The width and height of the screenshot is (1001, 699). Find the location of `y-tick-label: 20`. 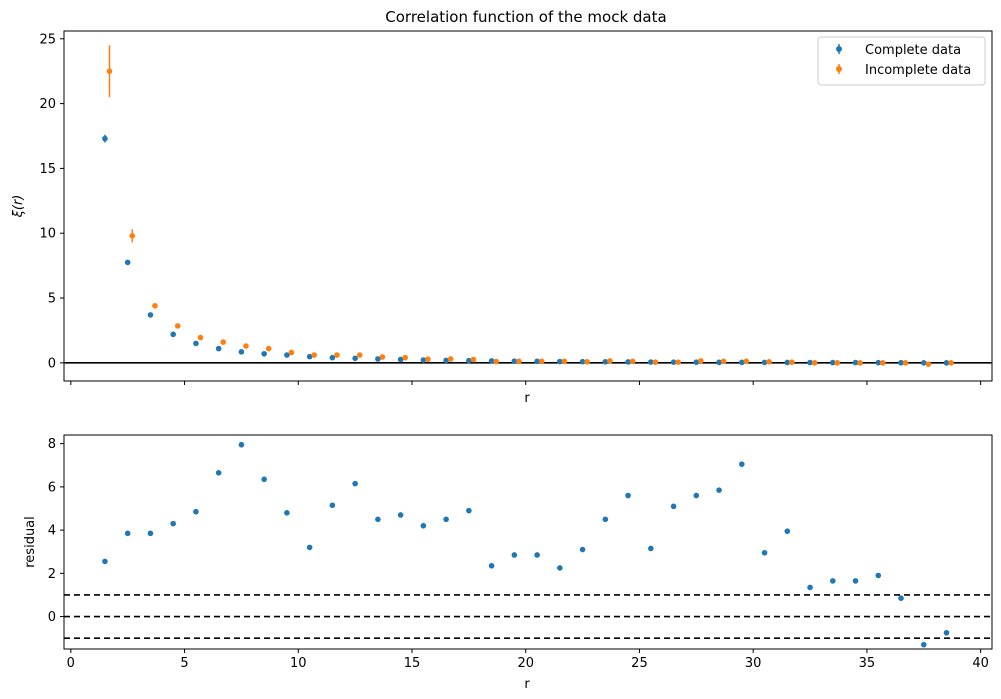

y-tick-label: 20 is located at coordinates (47, 104).